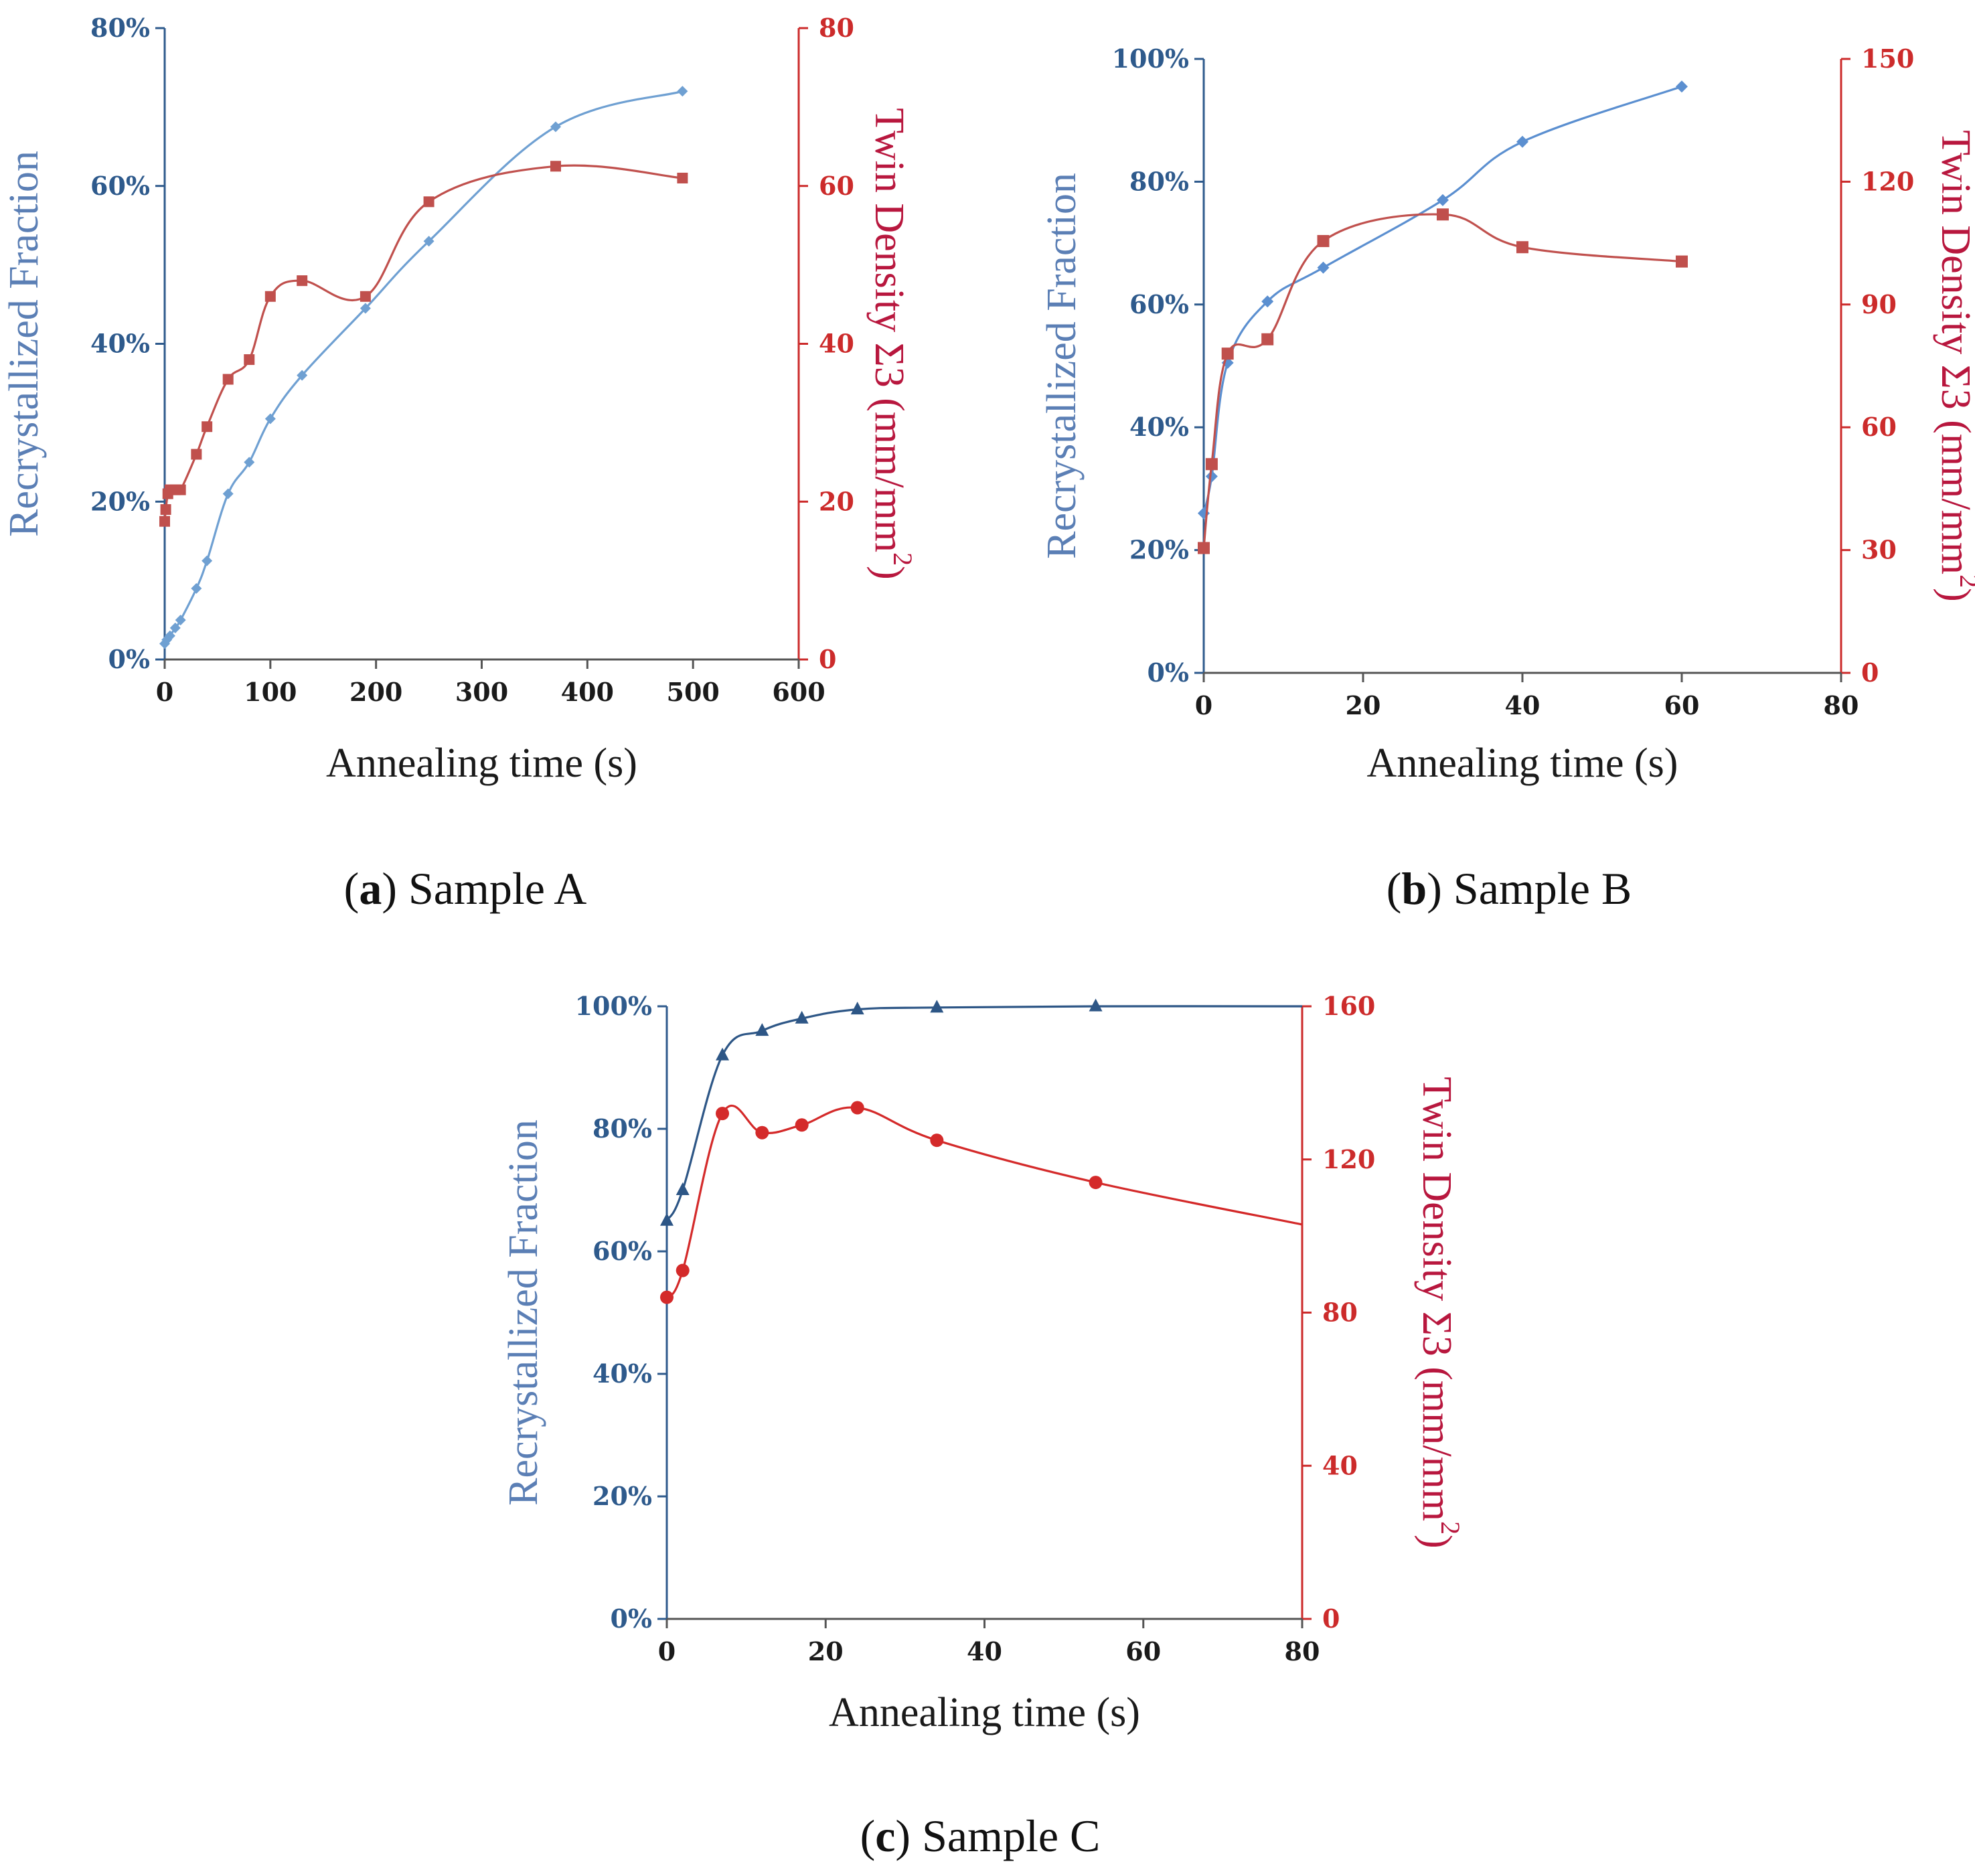 The height and width of the screenshot is (1876, 1975). I want to click on left-tick-label: 80%, so click(622, 1128).